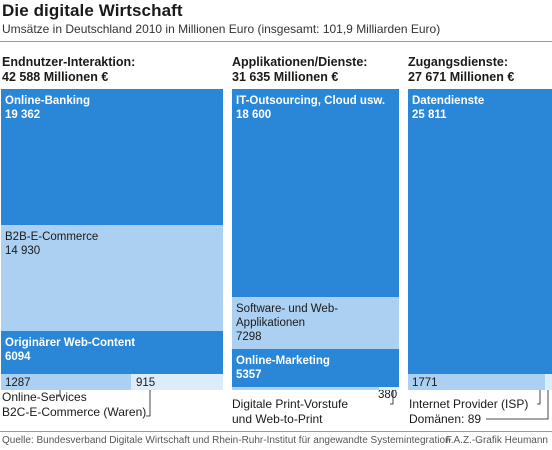 This screenshot has width=552, height=450. Describe the element at coordinates (249, 337) in the screenshot. I see `segment-value: 7298` at that location.